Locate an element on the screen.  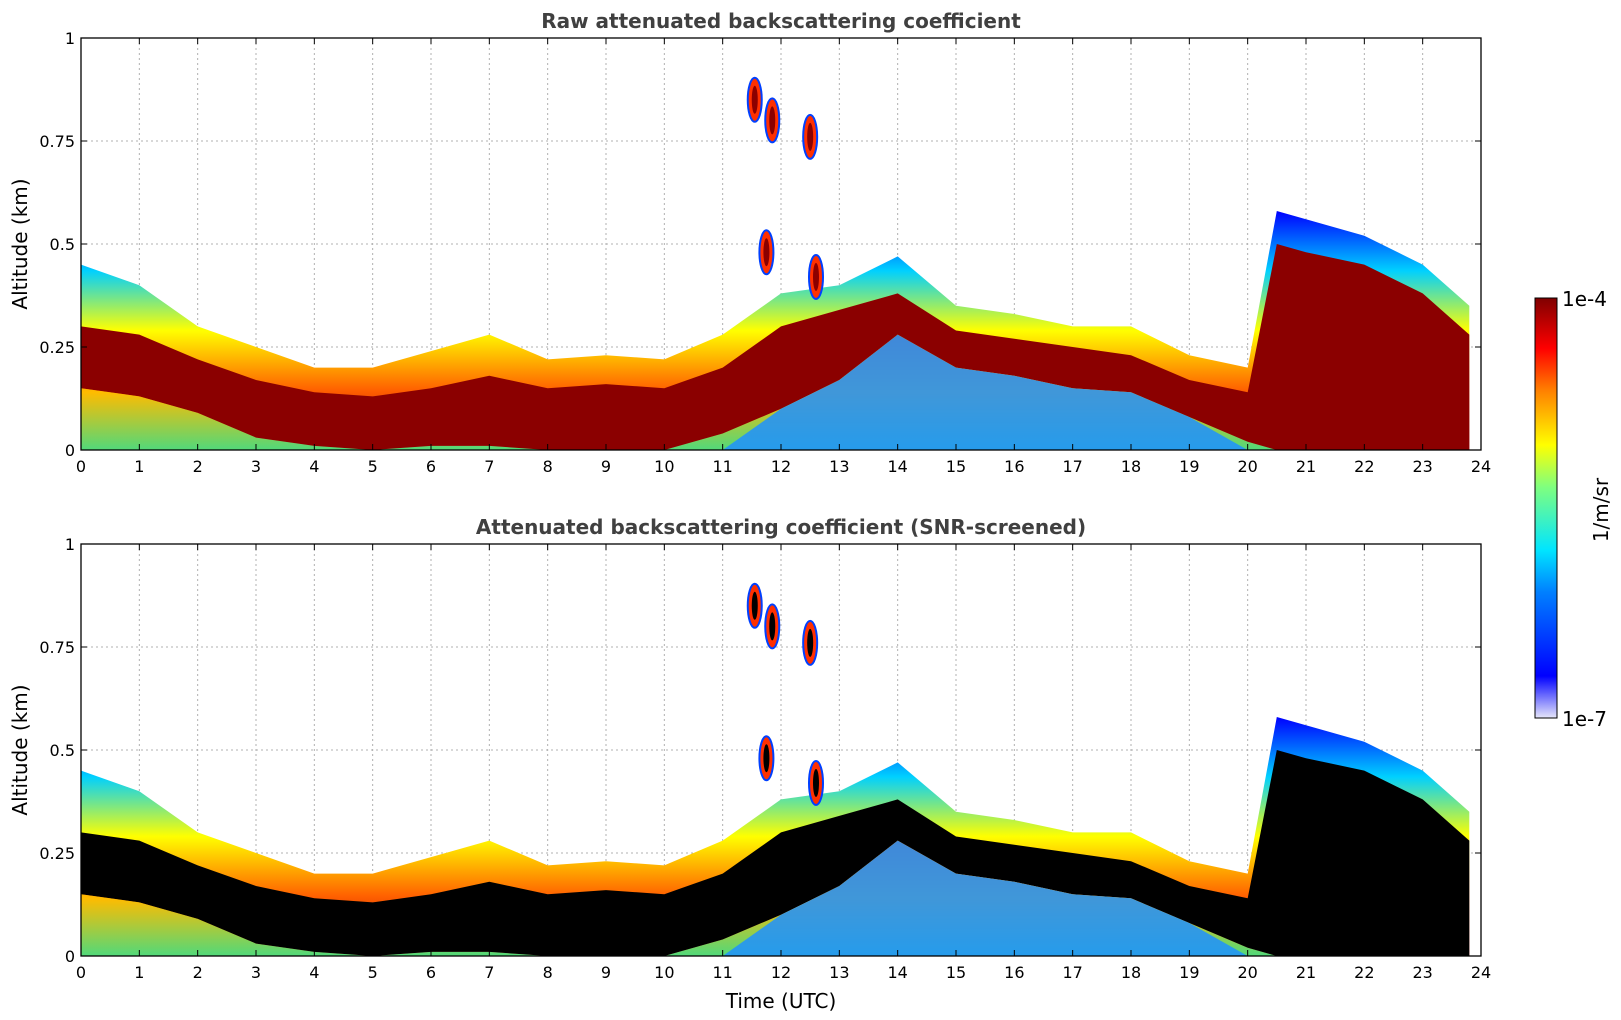
colorbar-min-label: 1e-7 is located at coordinates (1584, 719).